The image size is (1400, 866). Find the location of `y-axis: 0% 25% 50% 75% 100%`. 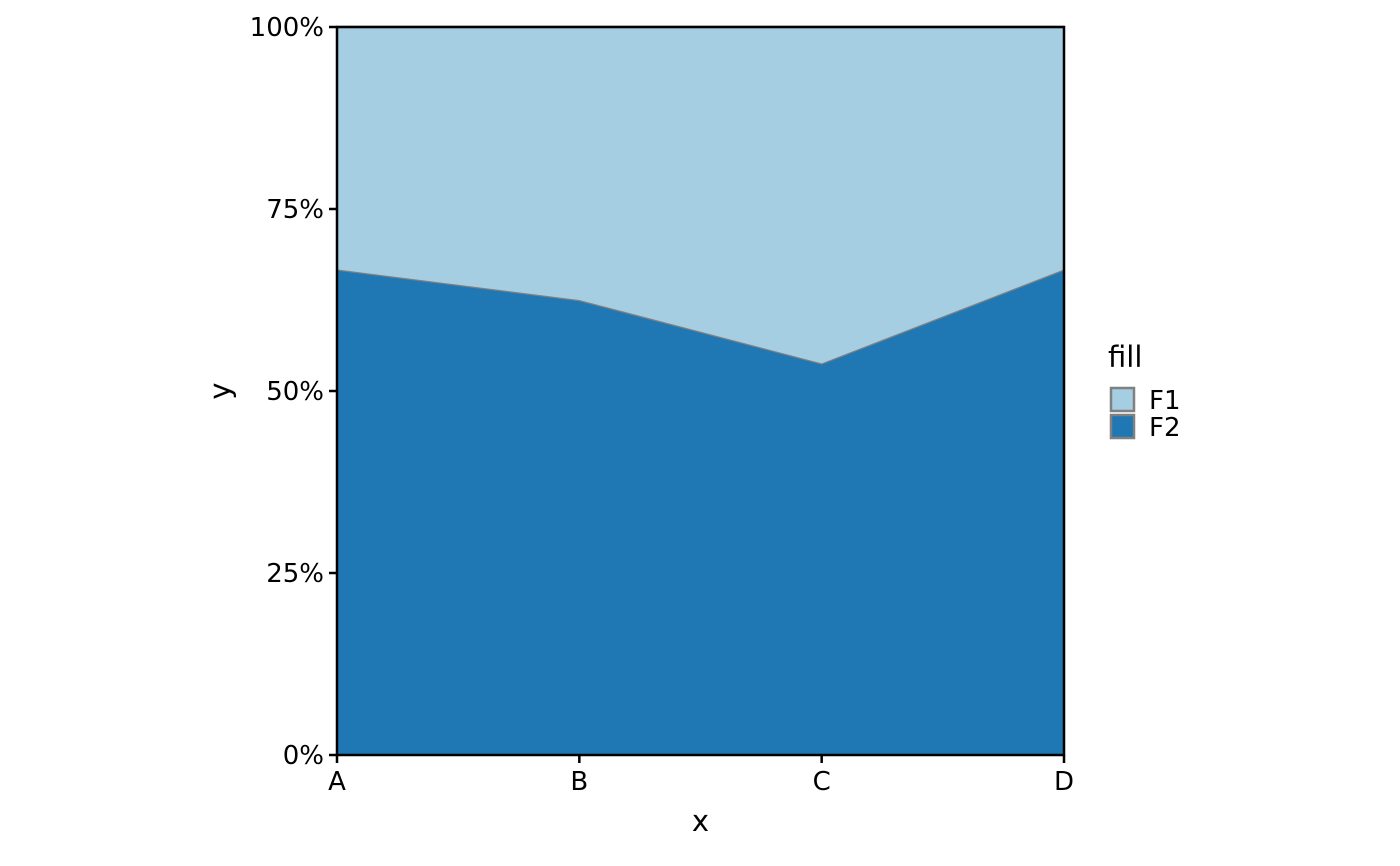

y-axis: 0% 25% 50% 75% 100% is located at coordinates (293, 392).